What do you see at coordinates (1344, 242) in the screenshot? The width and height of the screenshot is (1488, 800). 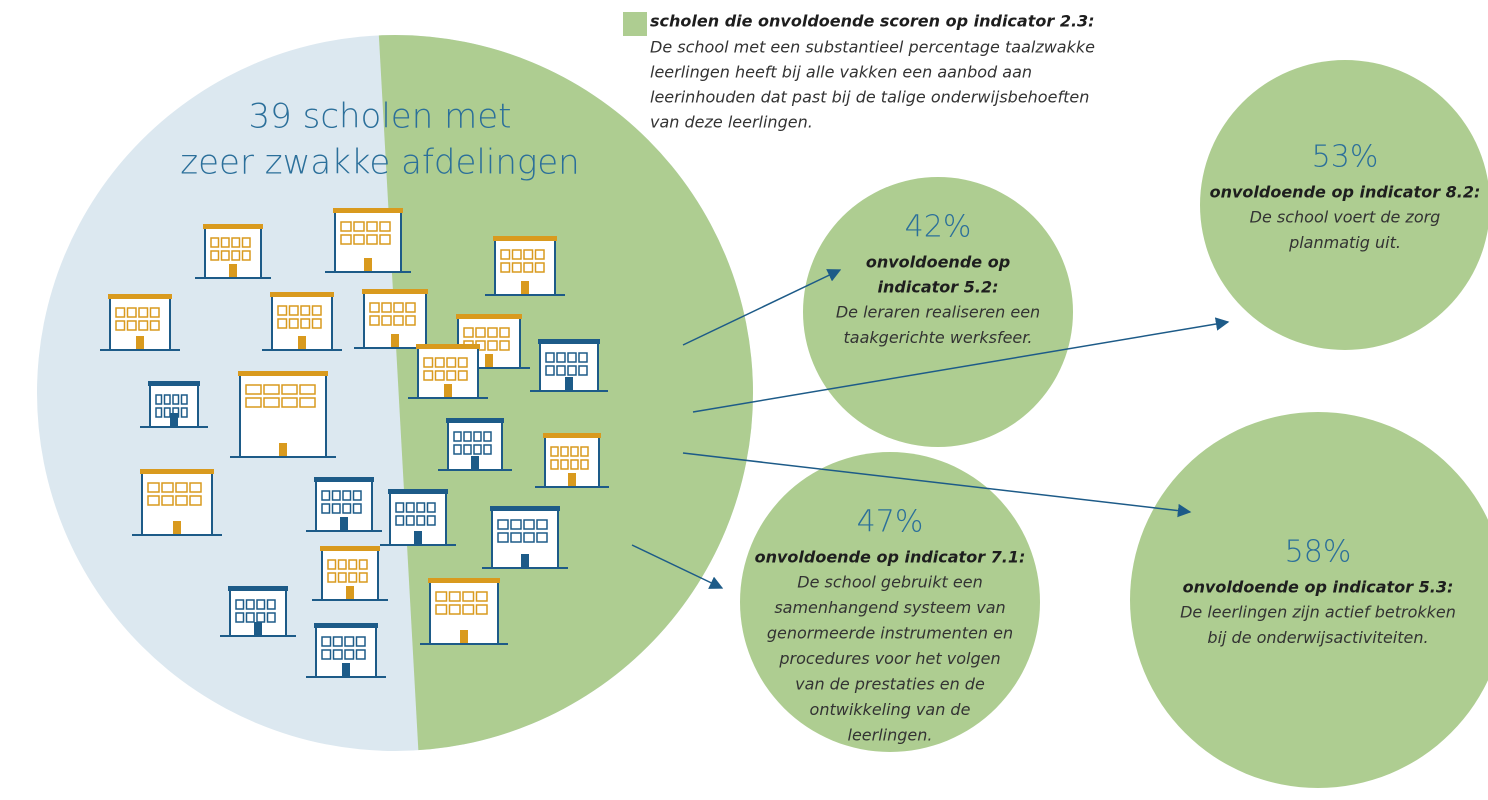 I see `bubble-text: planmatig uit.` at bounding box center [1344, 242].